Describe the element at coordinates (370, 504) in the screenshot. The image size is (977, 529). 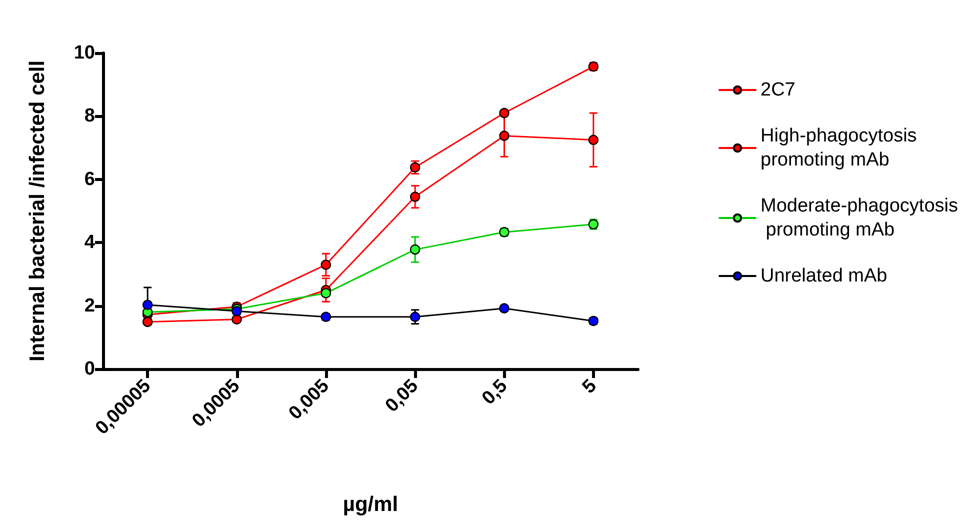
I see `x-axis-title: µg/ml` at that location.